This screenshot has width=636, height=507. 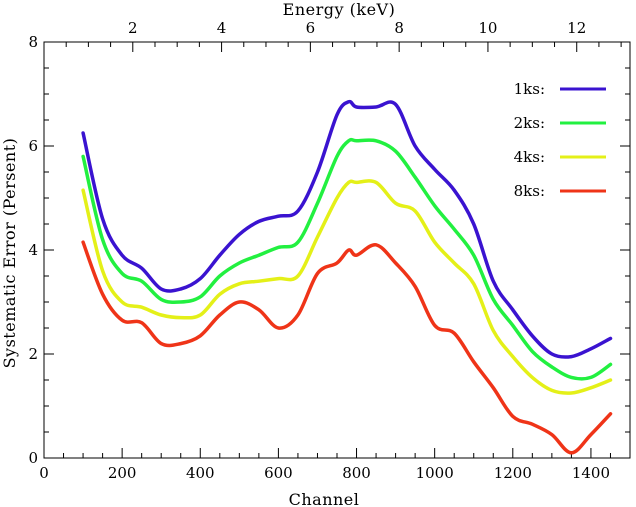 I want to click on top-axis-ticks: 2 4 6 8 10 12, so click(x=343, y=35).